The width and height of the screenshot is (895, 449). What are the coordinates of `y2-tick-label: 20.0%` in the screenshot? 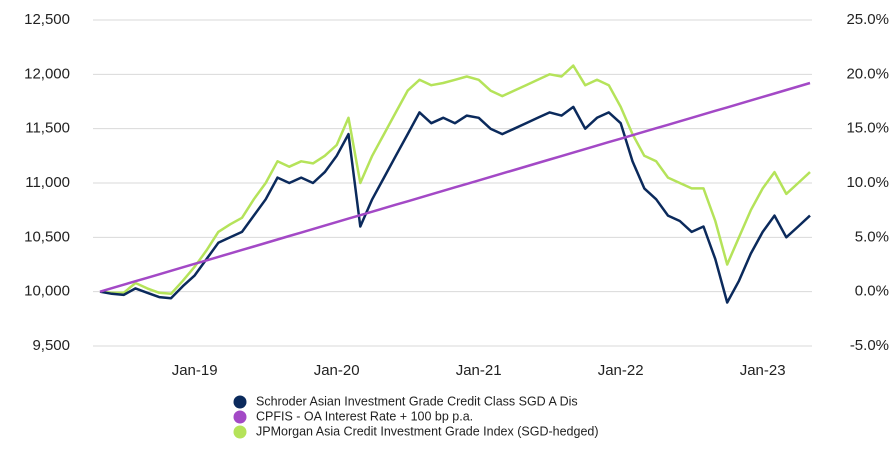 It's located at (867, 73).